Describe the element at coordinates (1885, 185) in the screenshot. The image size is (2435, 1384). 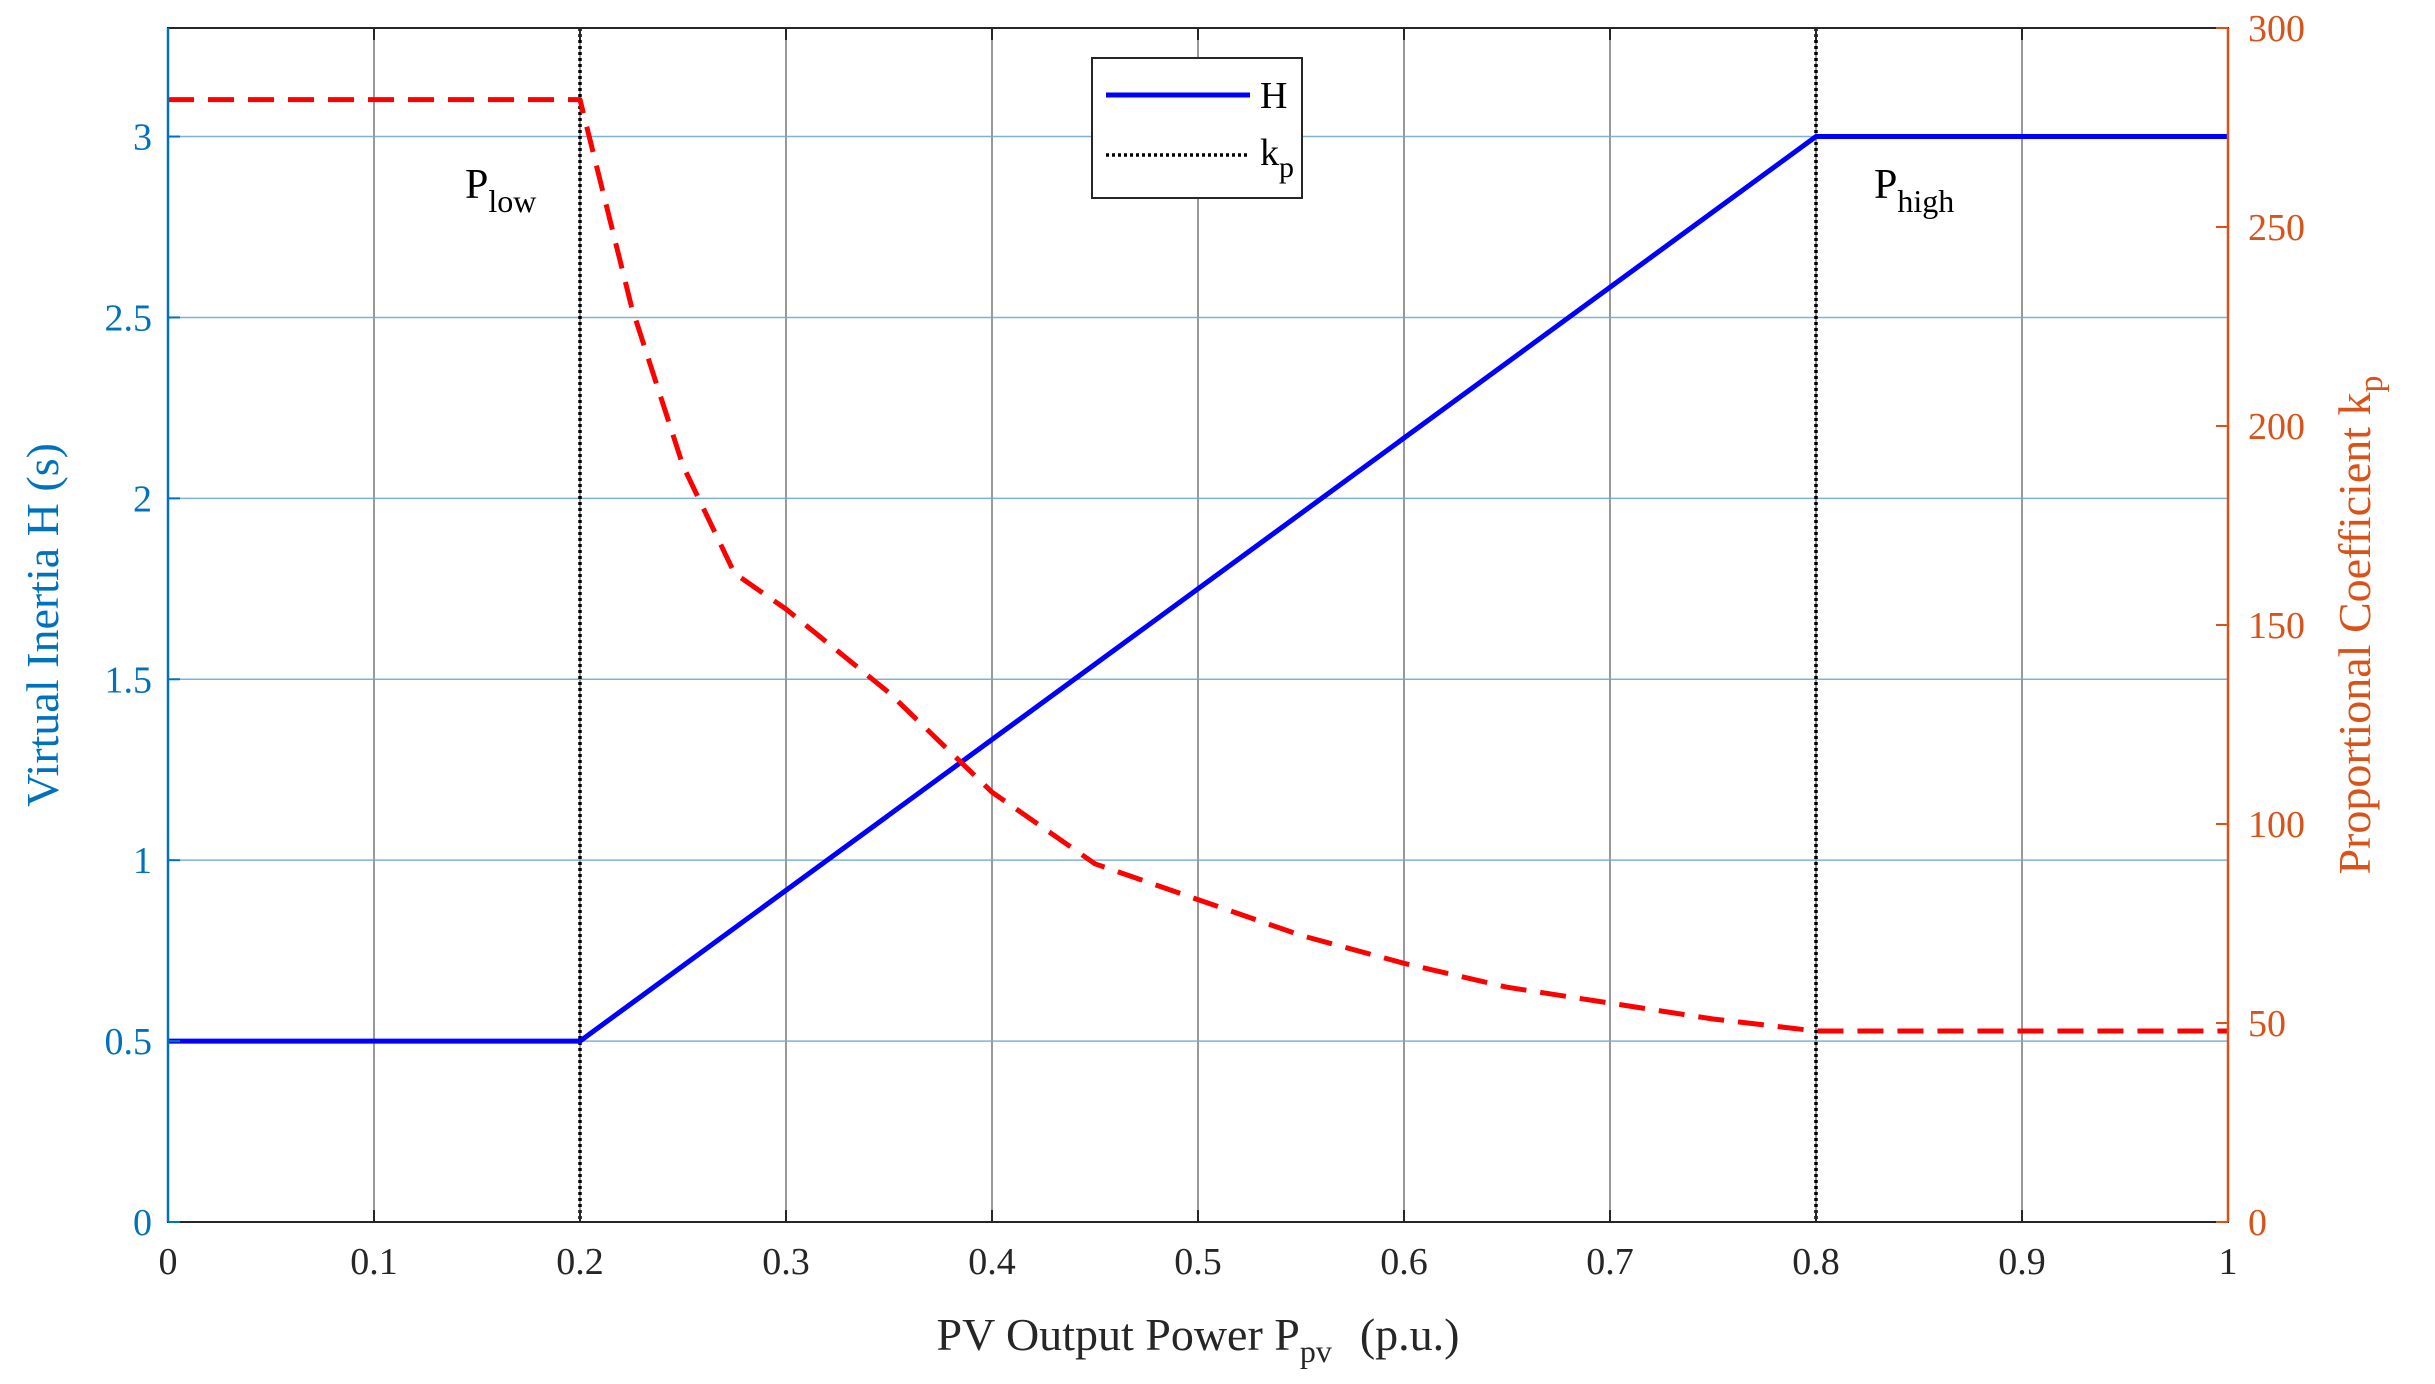
I see `p-high-label: P` at that location.